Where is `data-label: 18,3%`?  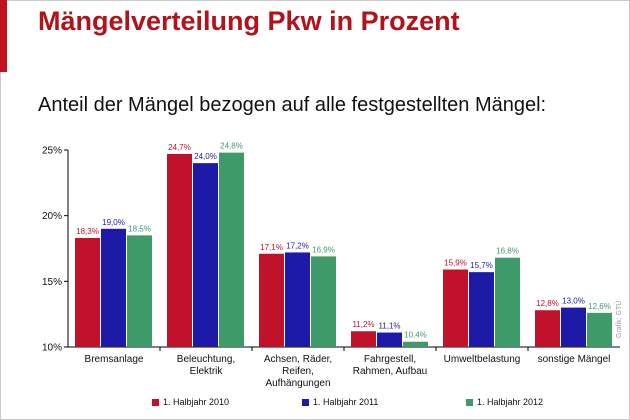 data-label: 18,3% is located at coordinates (87, 231).